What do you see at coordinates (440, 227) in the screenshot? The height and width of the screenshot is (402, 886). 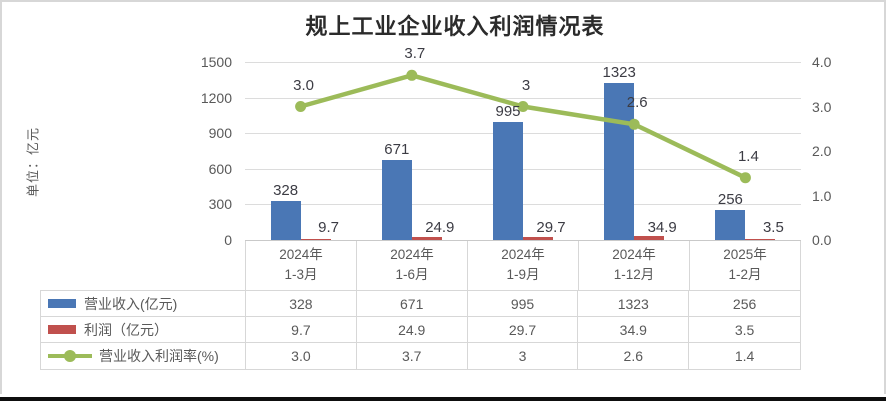 I see `profit-value-label: 24.9` at bounding box center [440, 227].